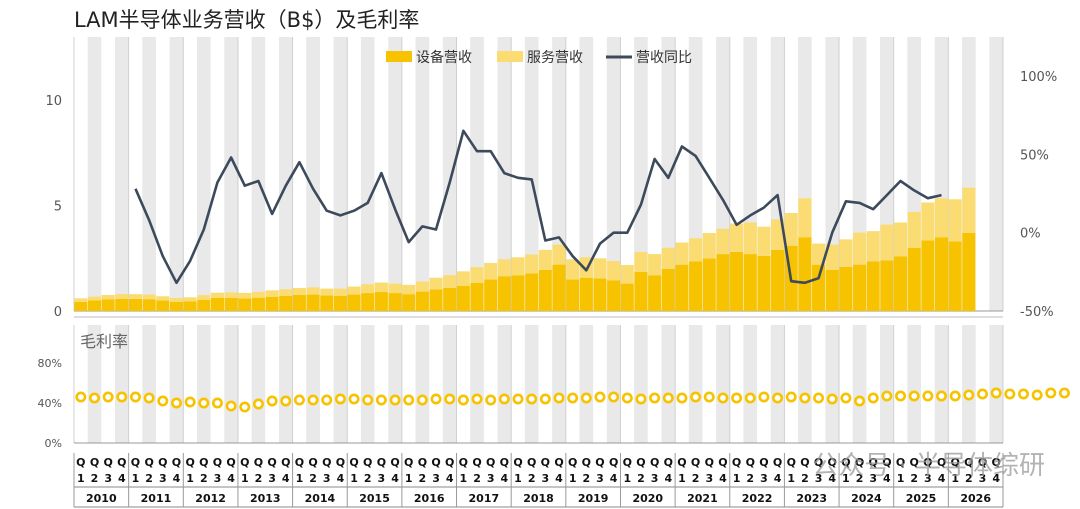  Describe the element at coordinates (101, 498) in the screenshot. I see `year-label: 2010` at that location.